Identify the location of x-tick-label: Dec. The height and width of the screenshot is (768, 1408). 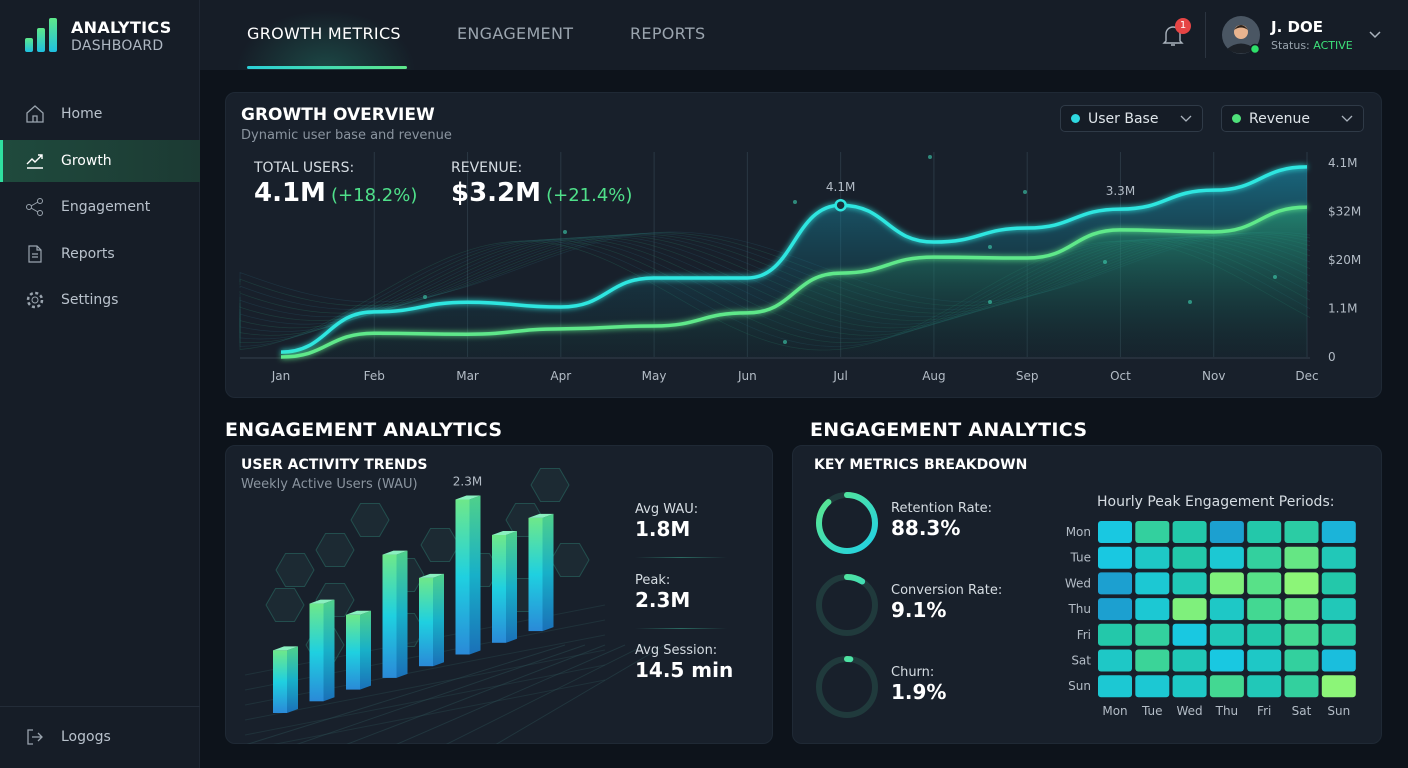
(1306, 376).